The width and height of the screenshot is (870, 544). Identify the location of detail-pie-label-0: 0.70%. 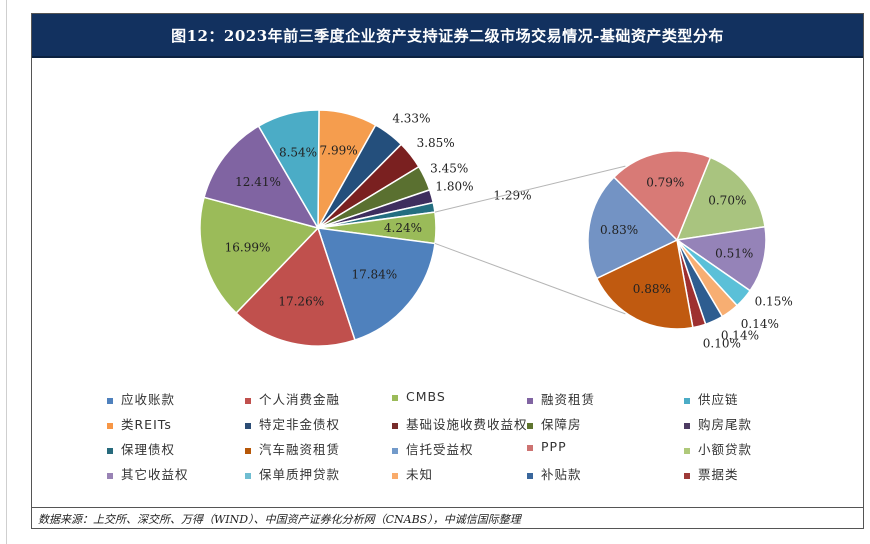
(727, 200).